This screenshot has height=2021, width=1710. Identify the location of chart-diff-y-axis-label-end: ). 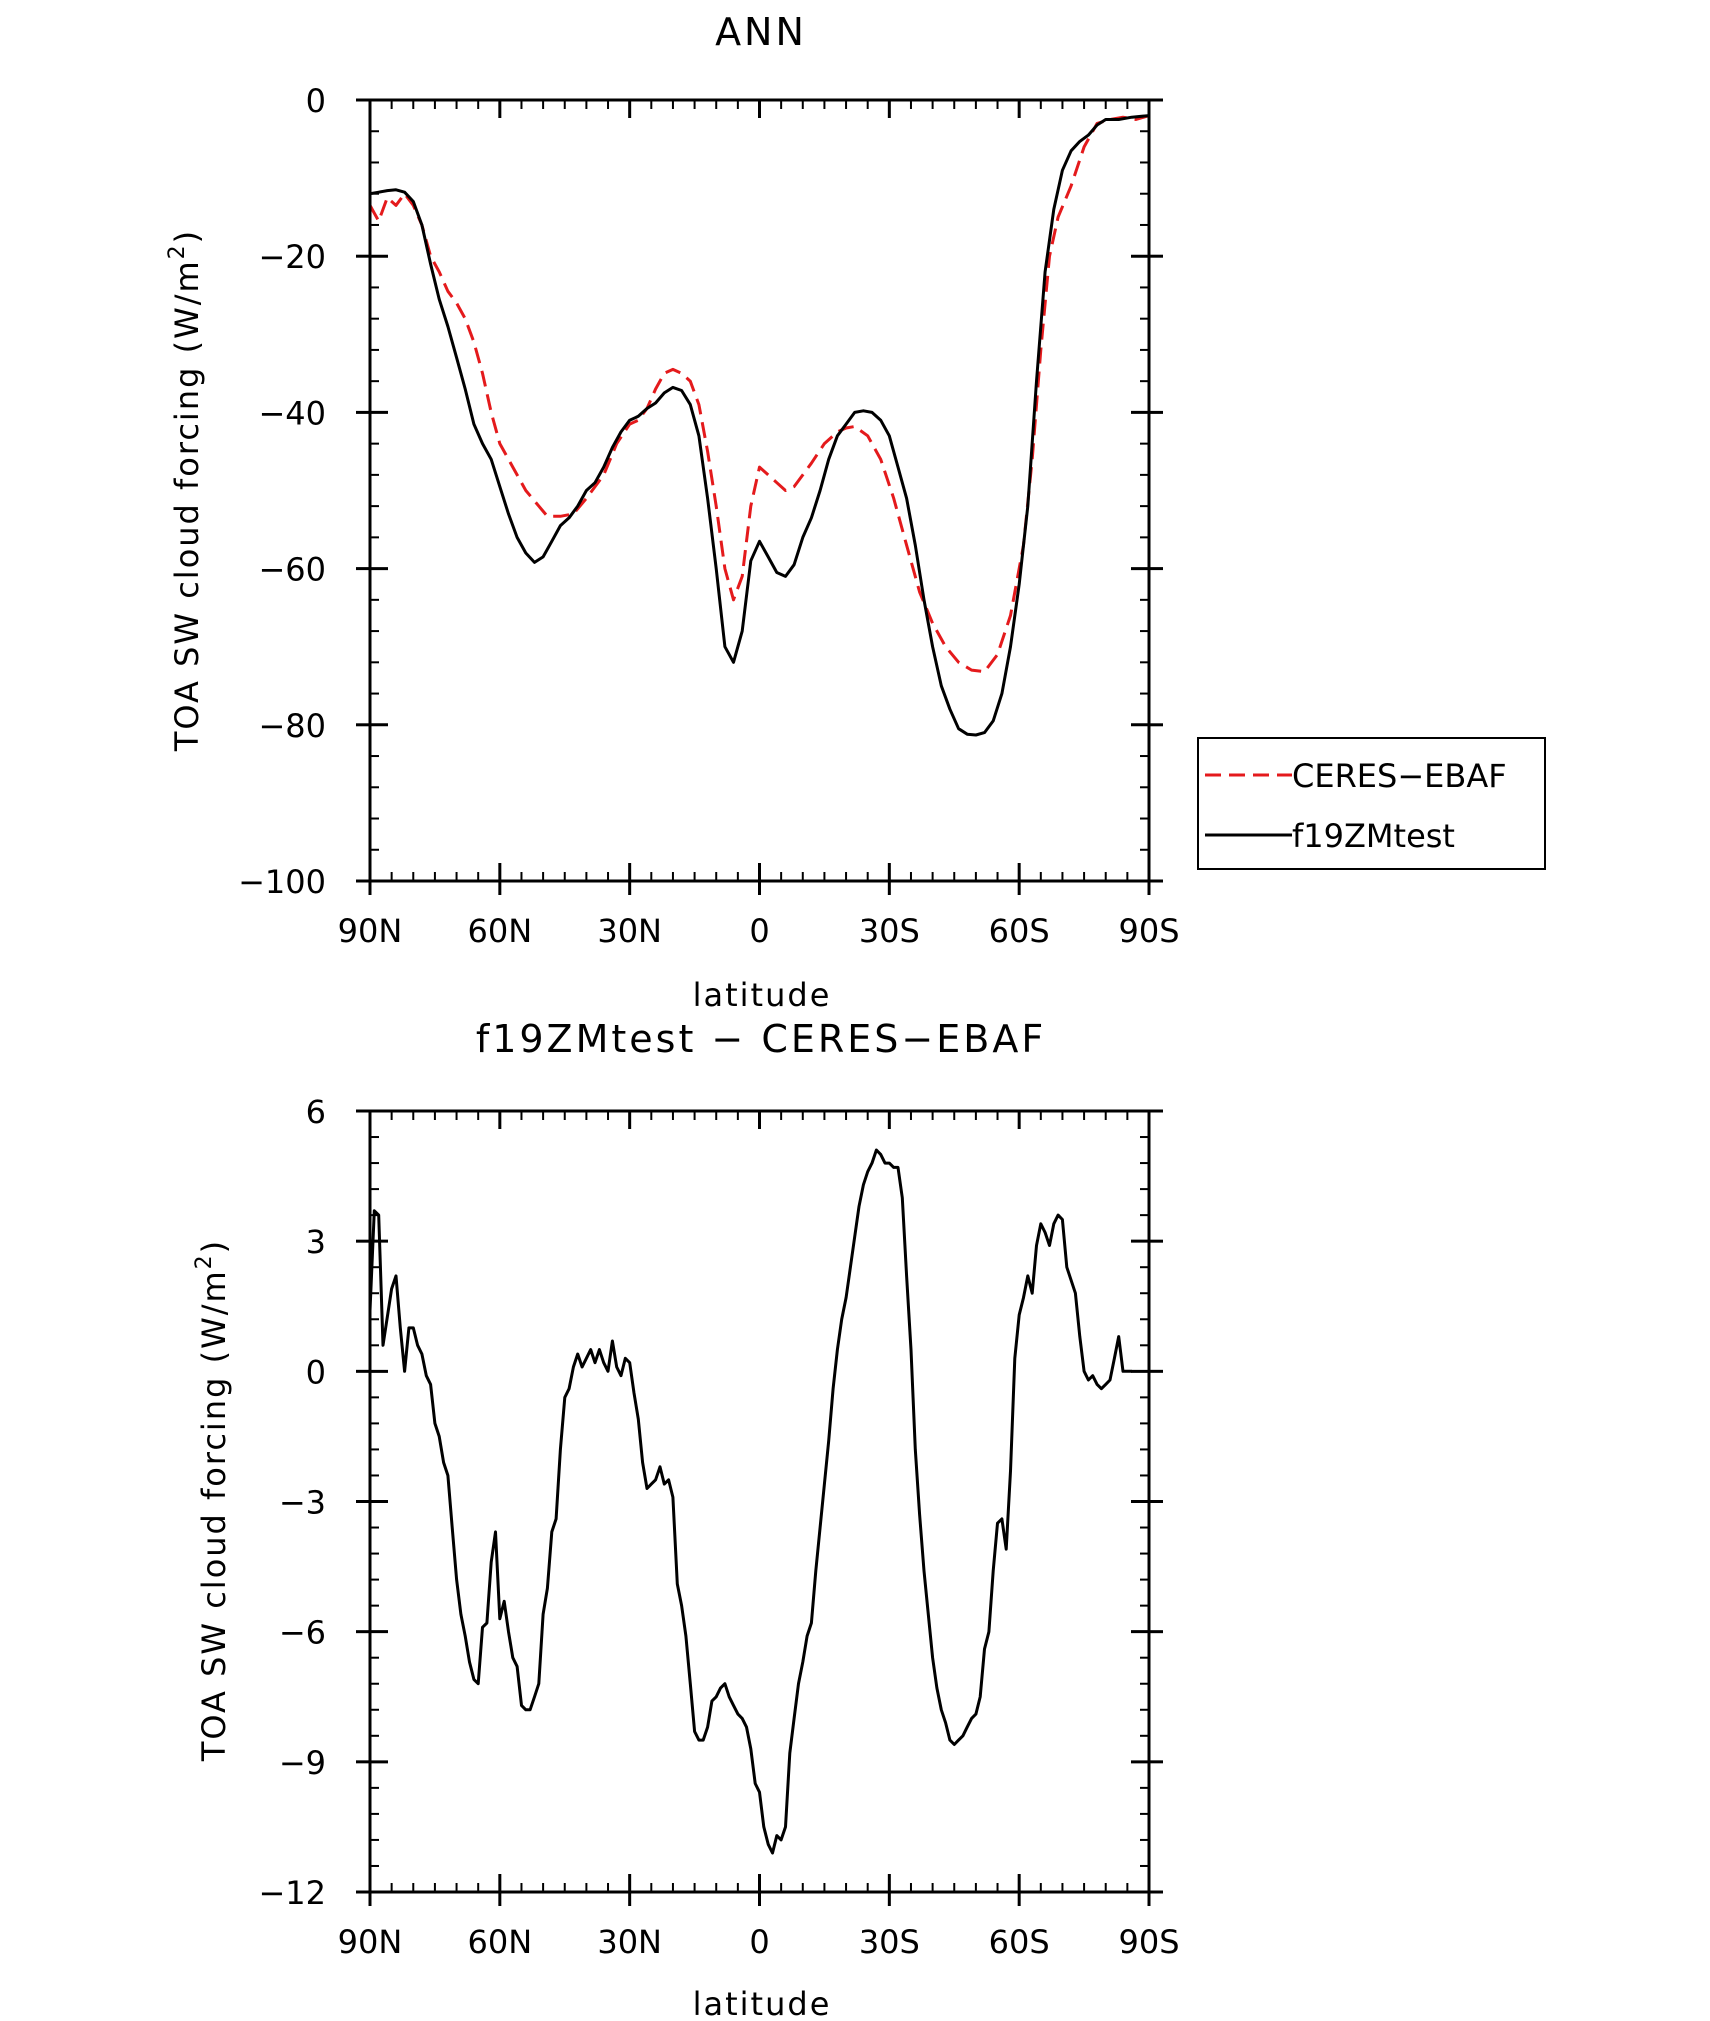
(214, 1246).